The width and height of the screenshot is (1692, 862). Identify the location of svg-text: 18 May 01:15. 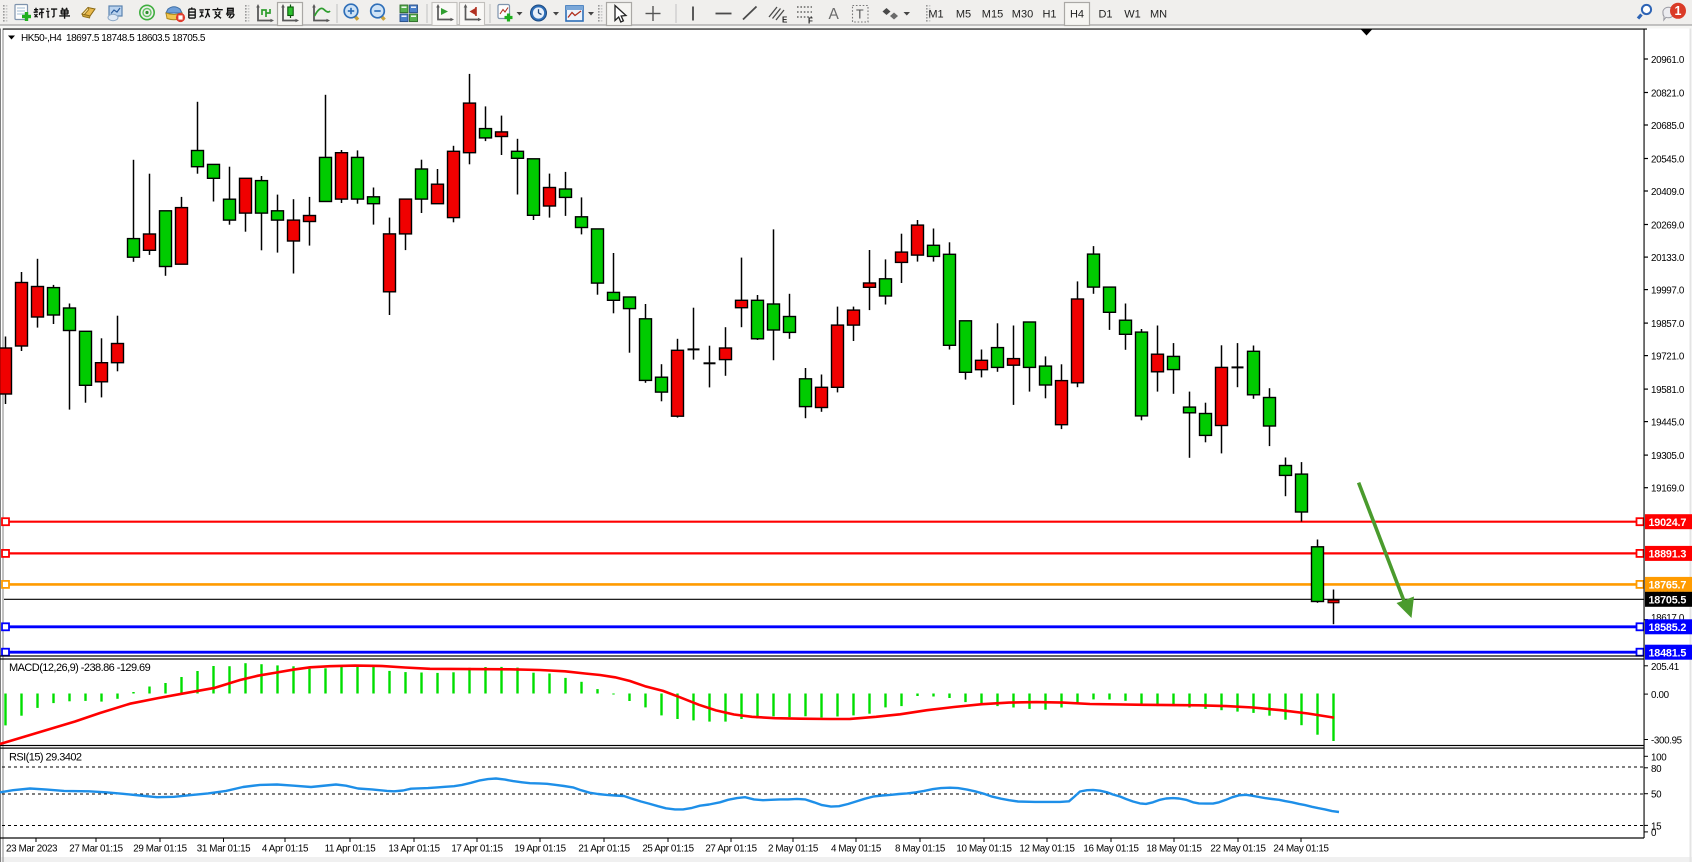
(1174, 849).